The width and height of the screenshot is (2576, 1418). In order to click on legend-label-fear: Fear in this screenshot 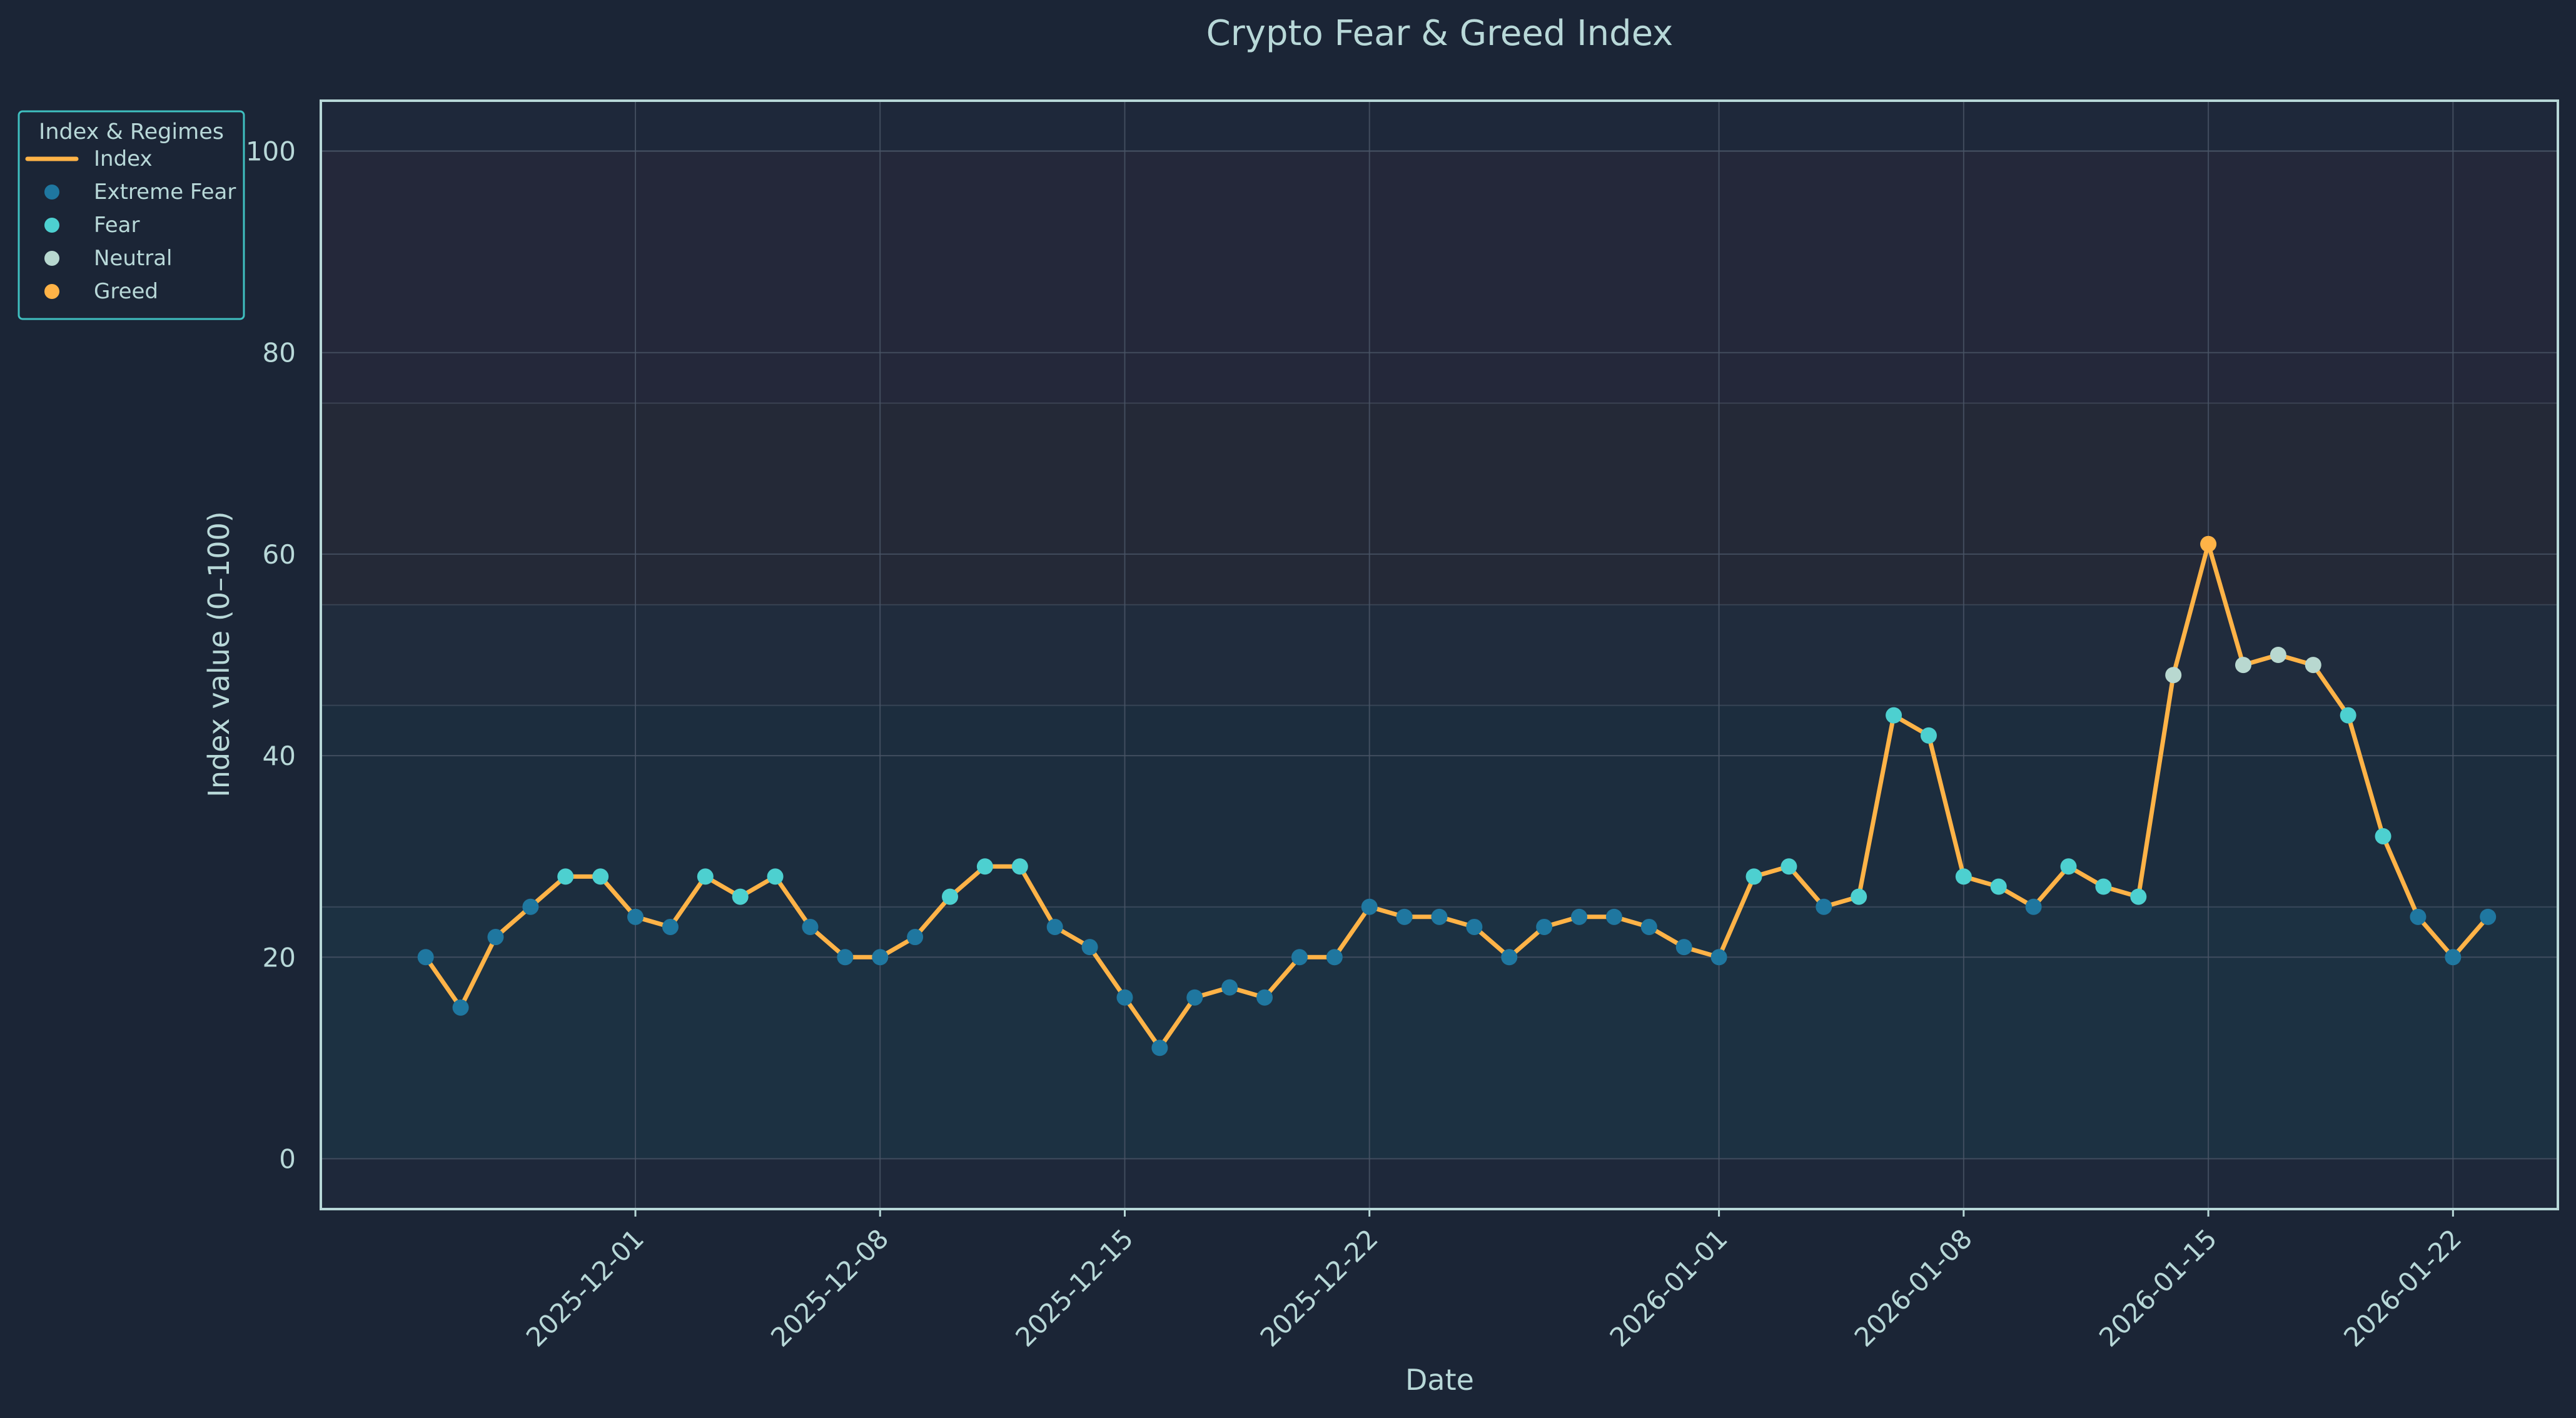, I will do `click(117, 225)`.